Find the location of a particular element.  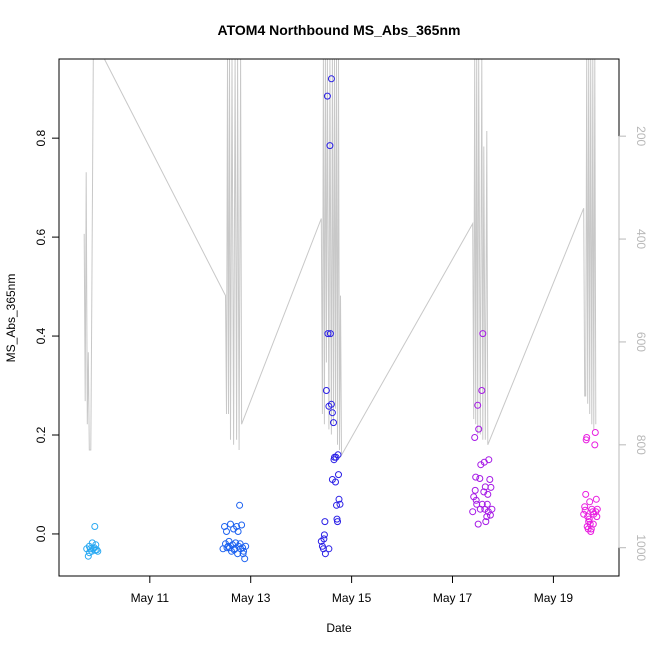

y-tick-label: 0.6 is located at coordinates (41, 236).